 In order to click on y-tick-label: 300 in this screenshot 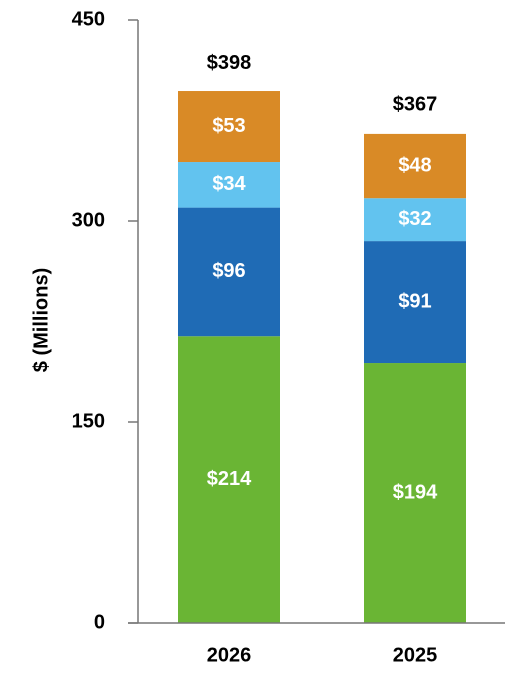, I will do `click(88, 220)`.